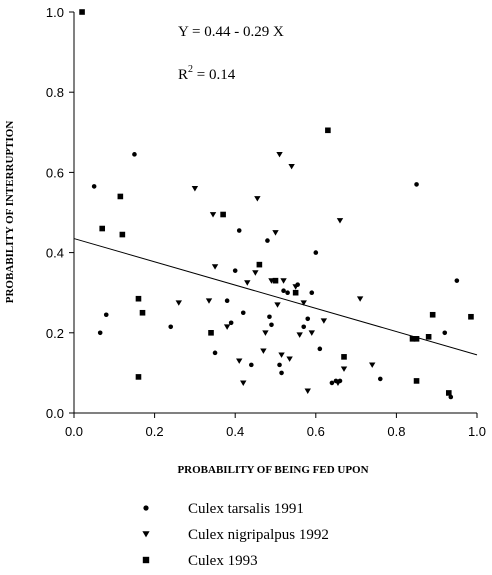  I want to click on y-tick-label: 0.2, so click(55, 333).